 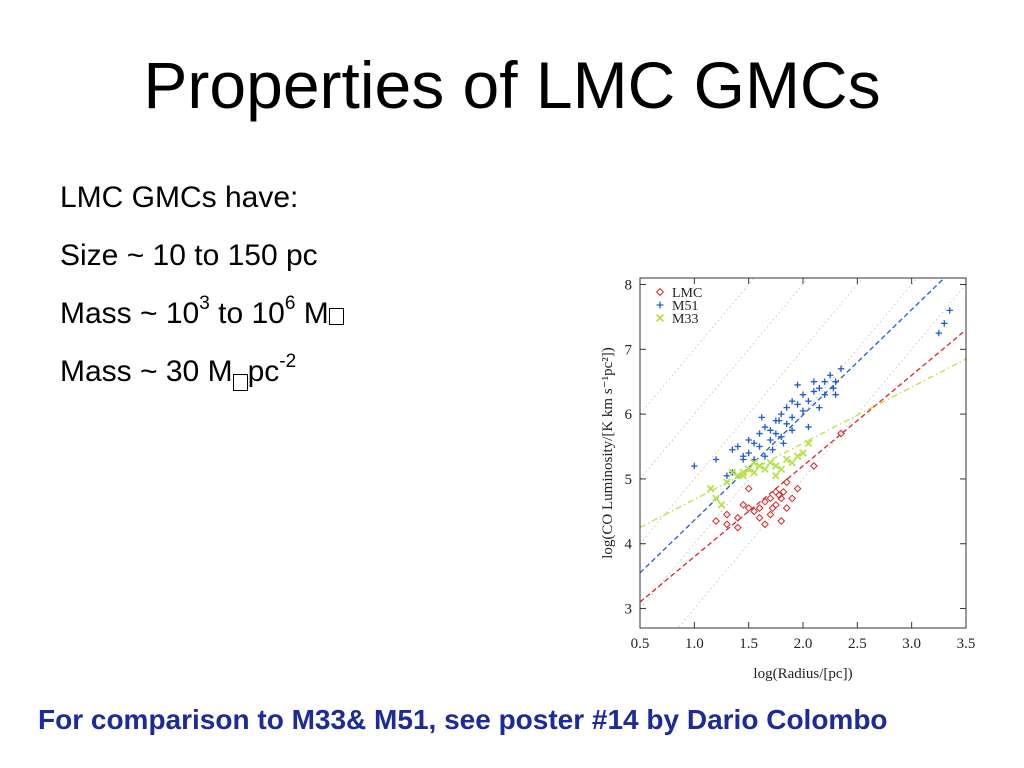 What do you see at coordinates (685, 306) in the screenshot?
I see `legend-label-m51: M51` at bounding box center [685, 306].